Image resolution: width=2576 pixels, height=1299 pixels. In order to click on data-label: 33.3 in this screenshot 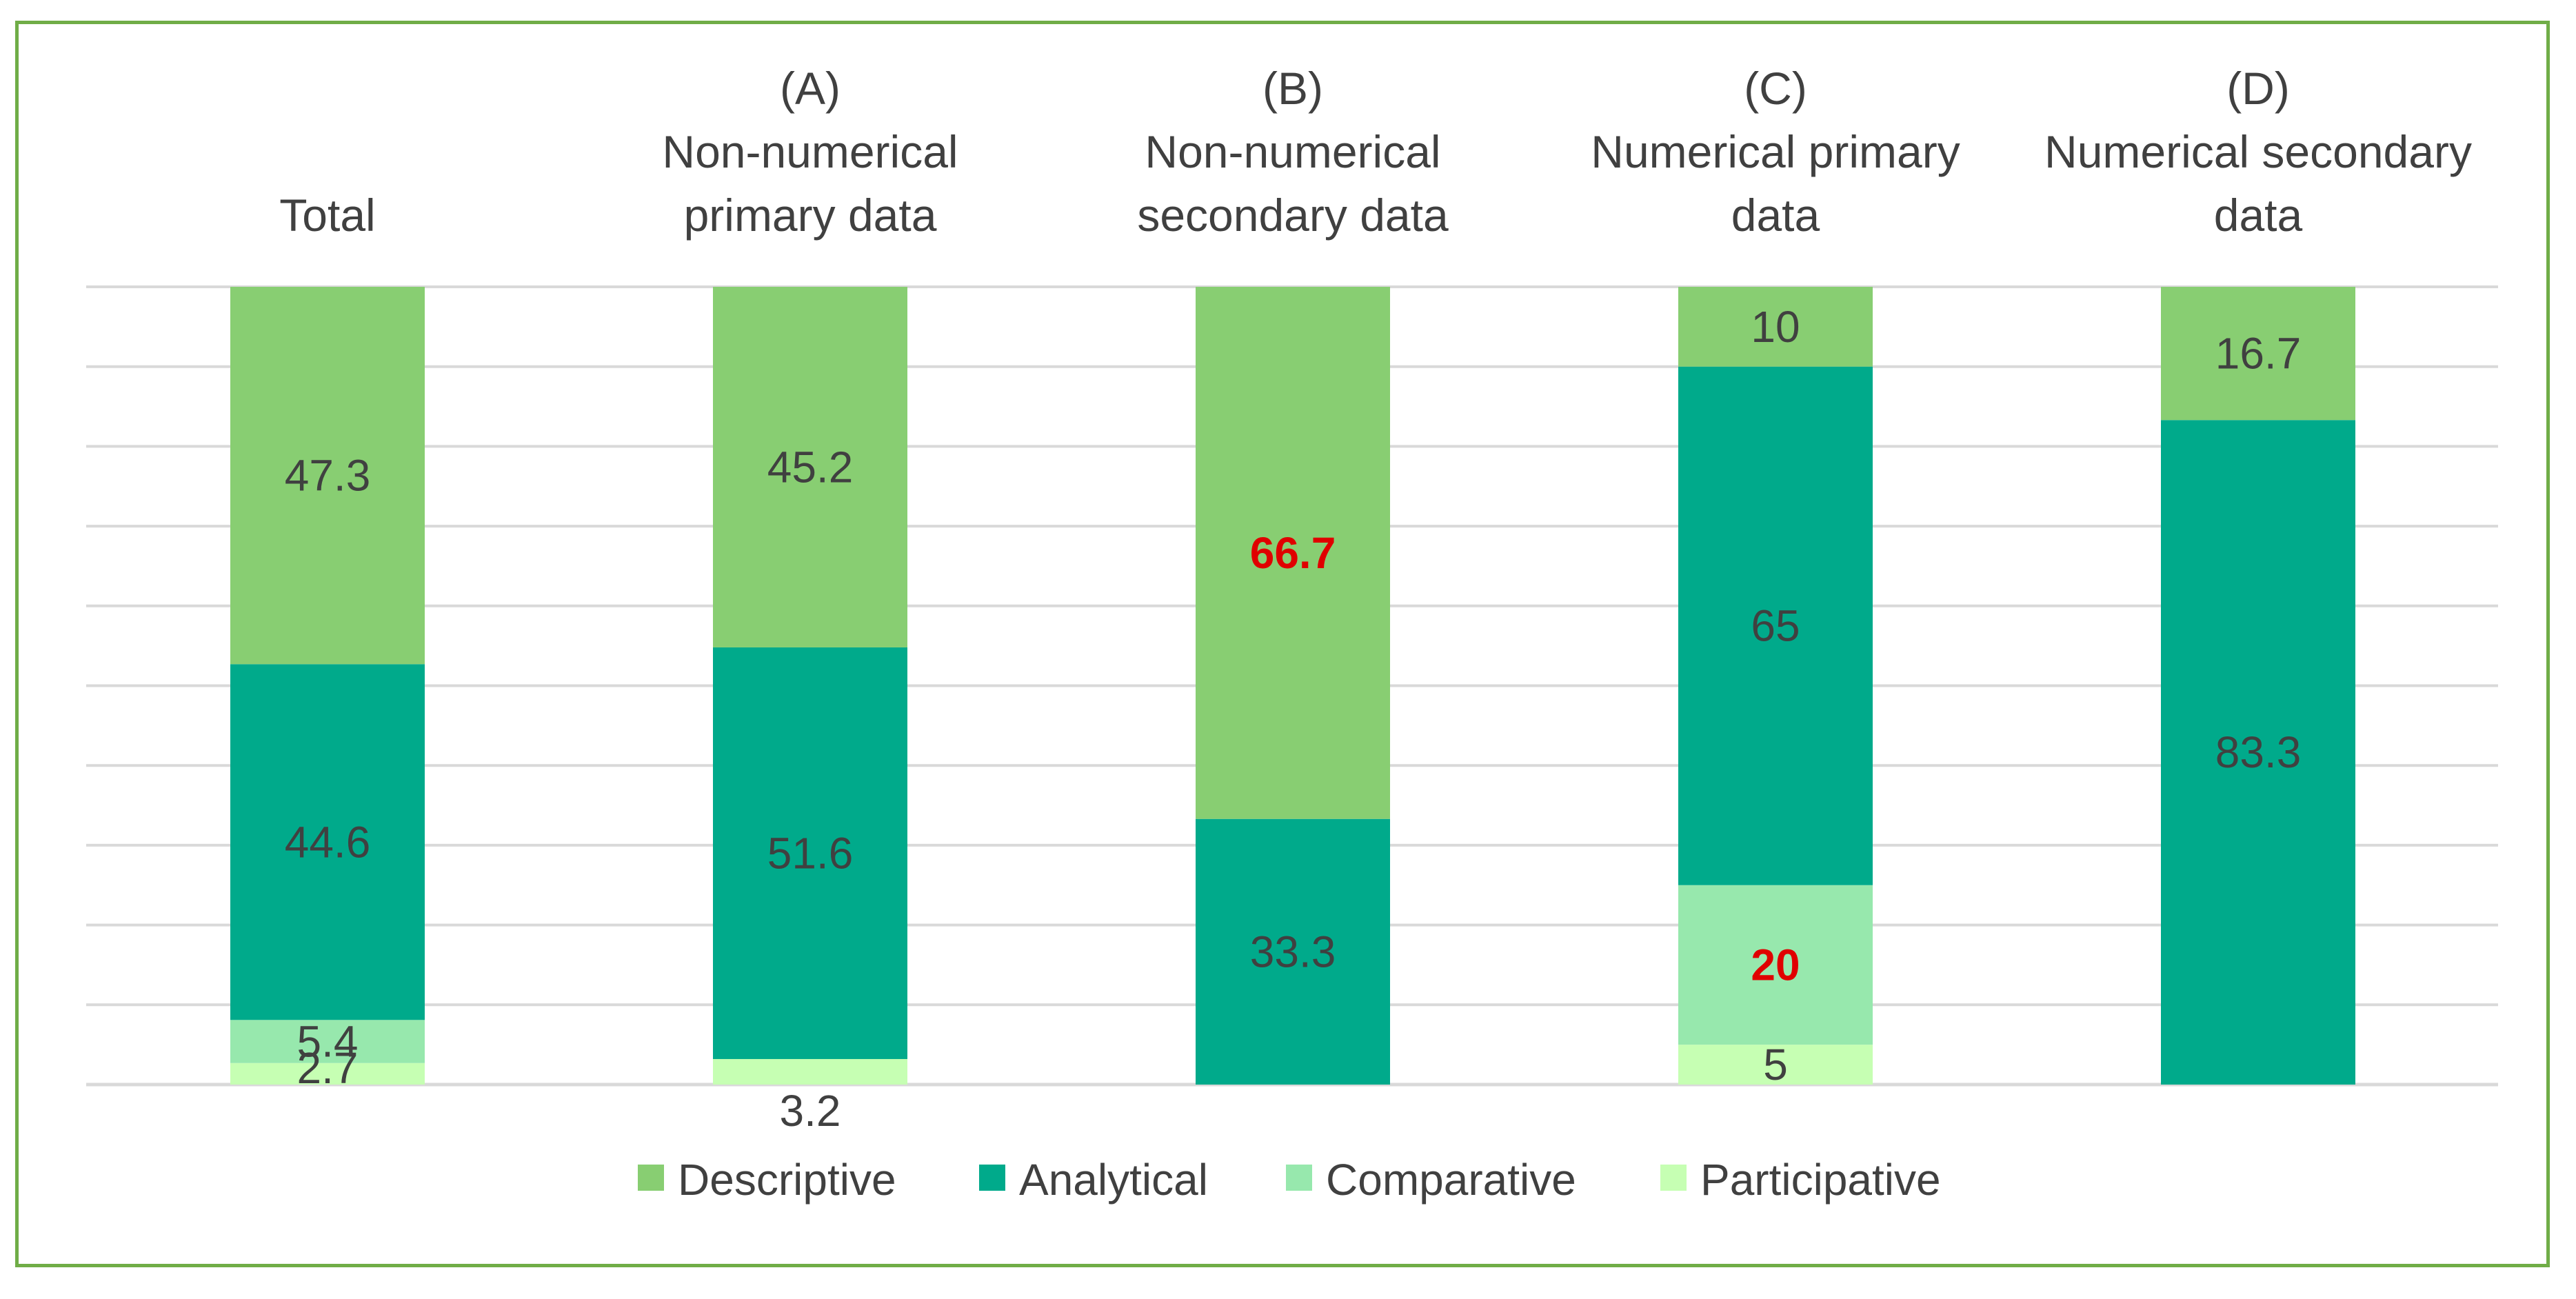, I will do `click(1293, 952)`.